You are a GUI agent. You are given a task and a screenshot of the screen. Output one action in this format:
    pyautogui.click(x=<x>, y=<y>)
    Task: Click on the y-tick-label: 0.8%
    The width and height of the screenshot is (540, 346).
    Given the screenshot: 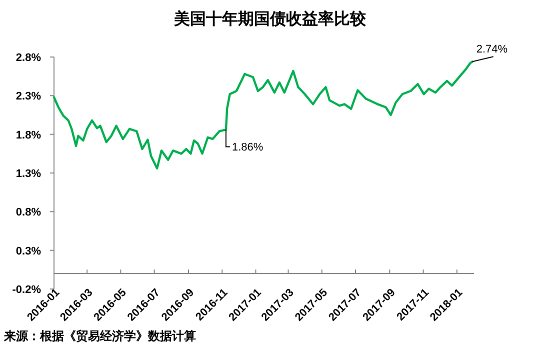 What is the action you would take?
    pyautogui.click(x=29, y=212)
    